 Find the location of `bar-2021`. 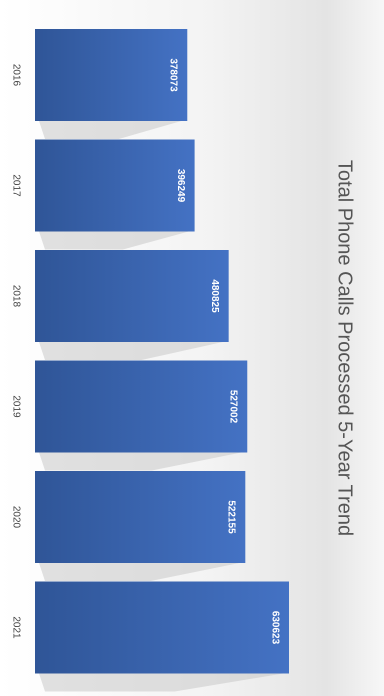

bar-2021 is located at coordinates (162, 627).